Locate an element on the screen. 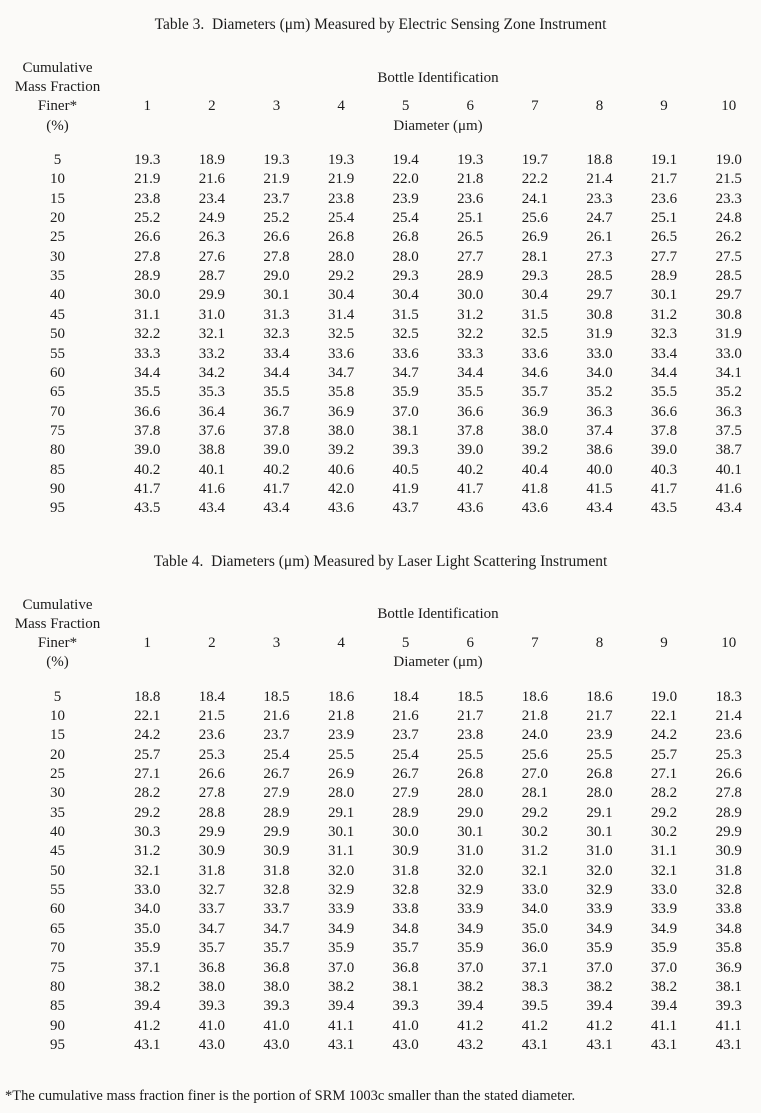 Image resolution: width=761 pixels, height=1113 pixels. diameter-value: 41.2 is located at coordinates (599, 1025).